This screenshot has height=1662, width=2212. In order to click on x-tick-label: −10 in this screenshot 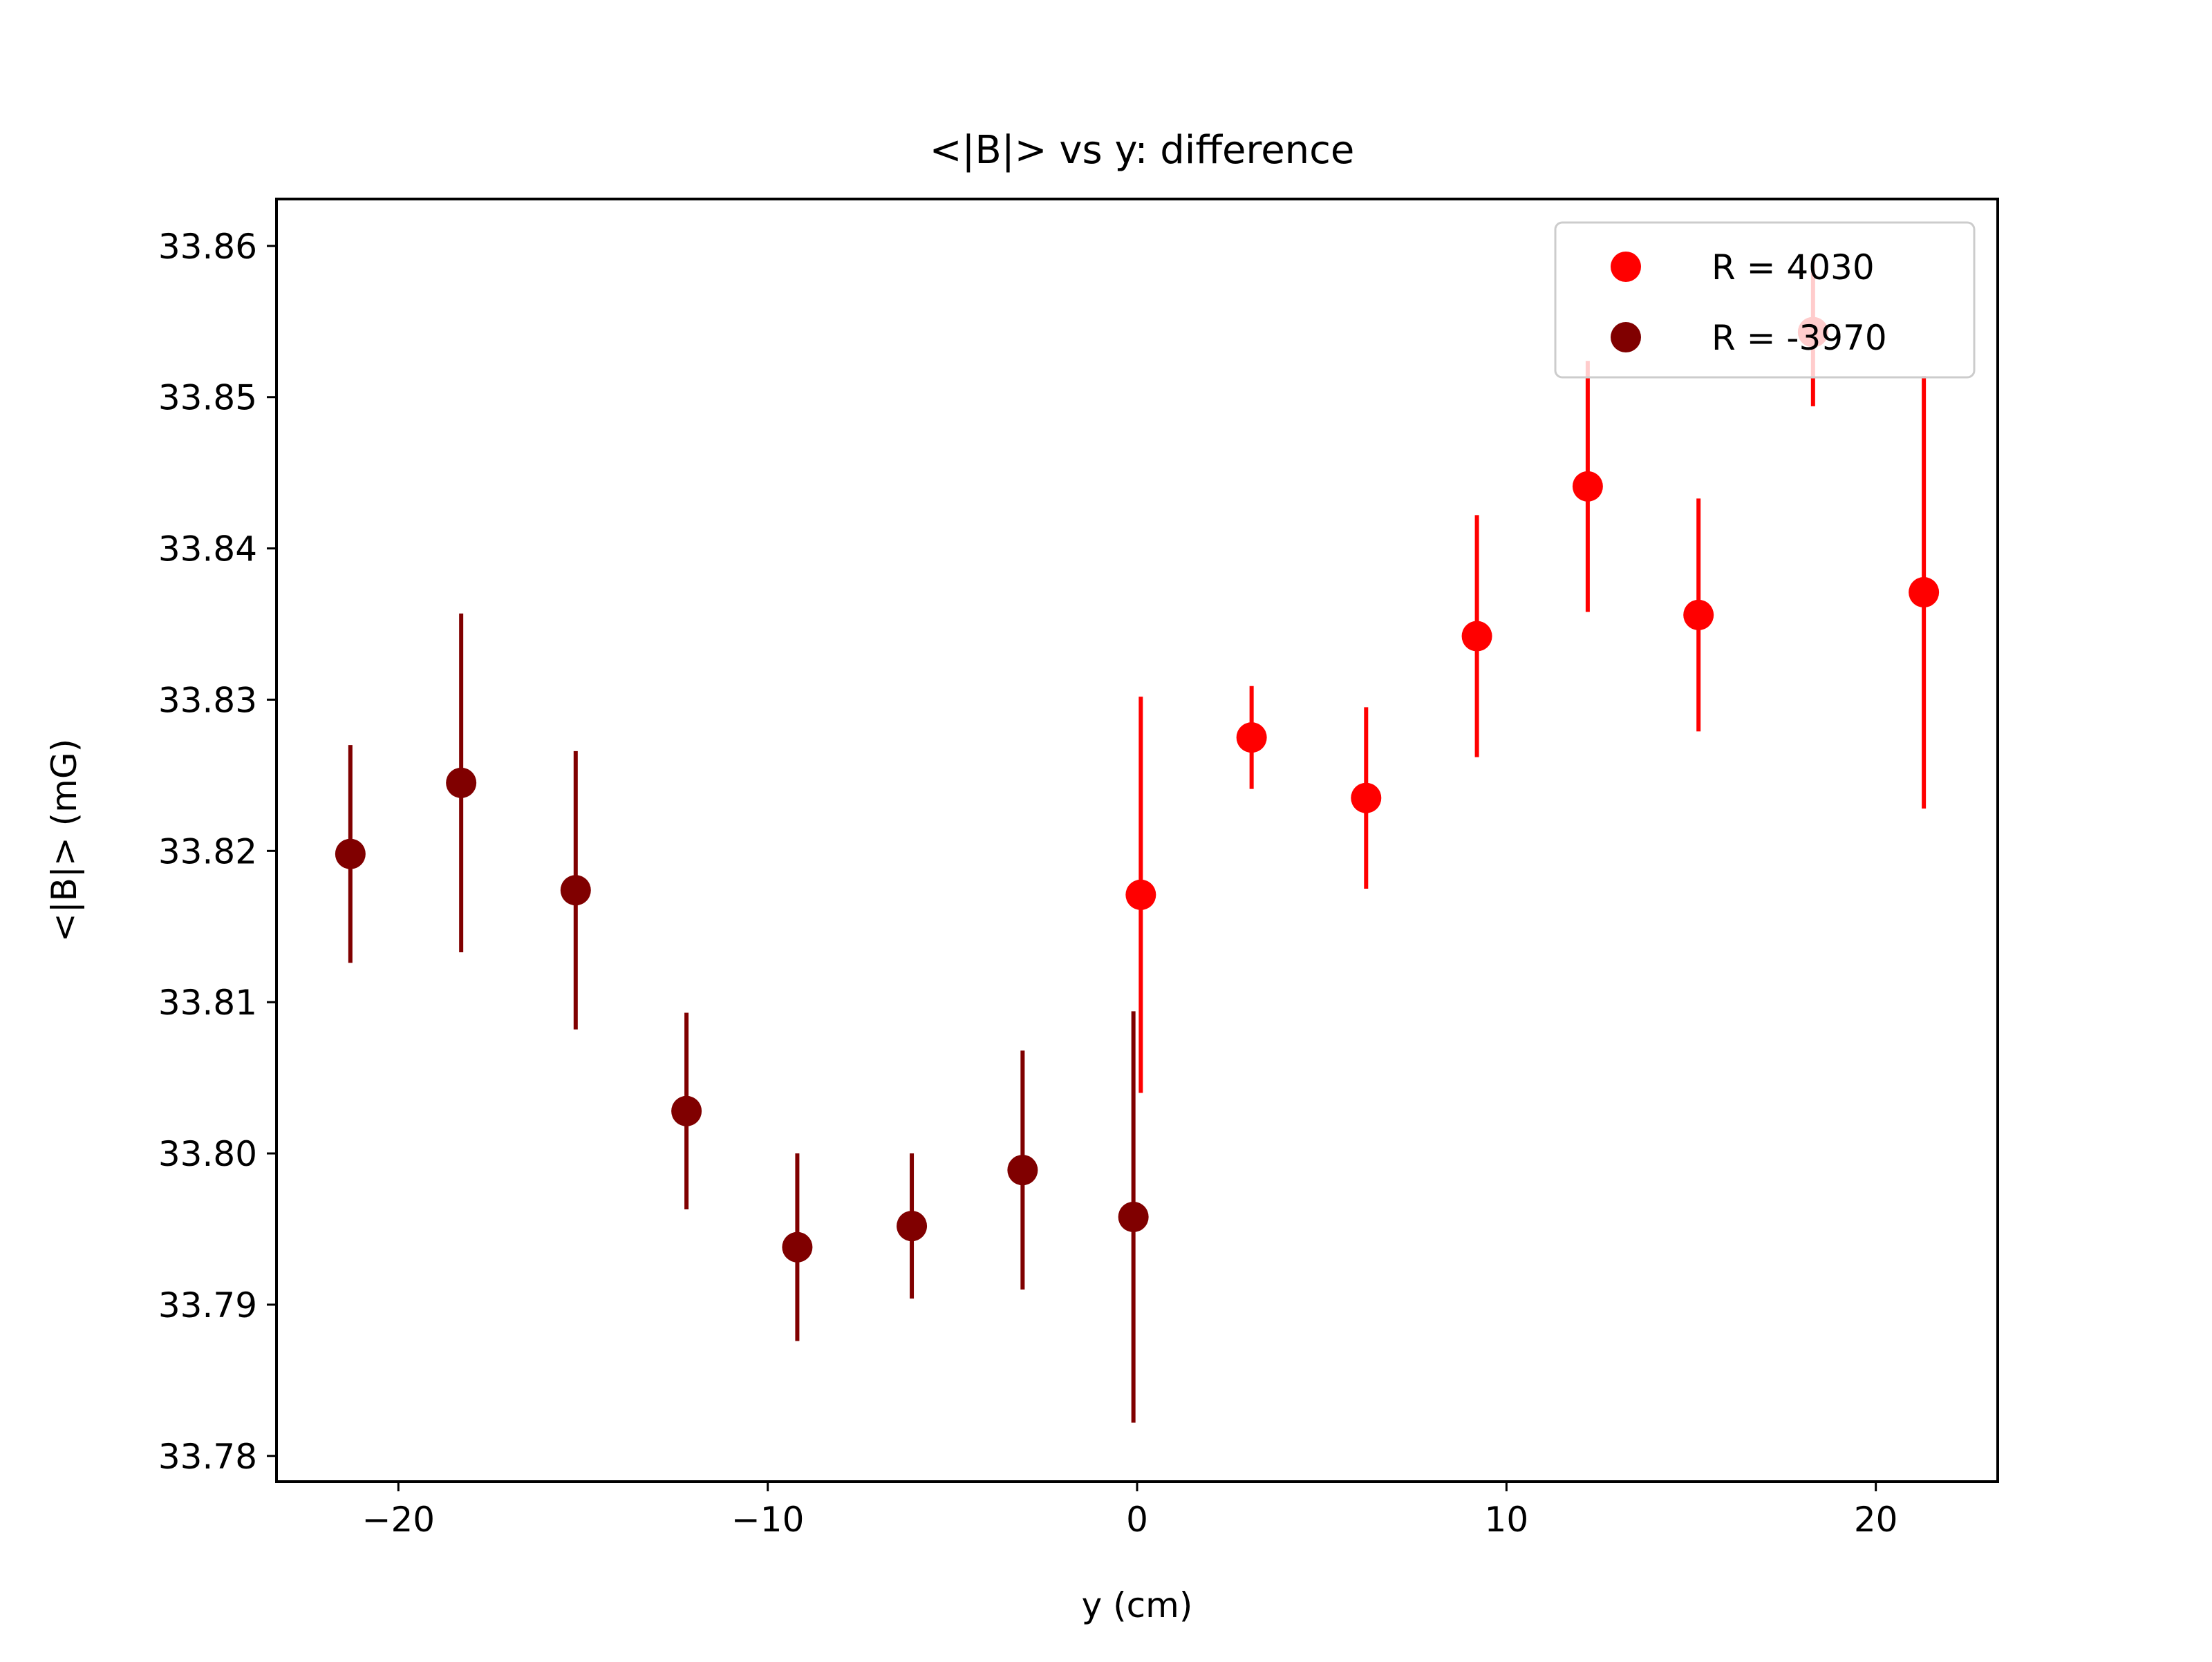, I will do `click(768, 1520)`.